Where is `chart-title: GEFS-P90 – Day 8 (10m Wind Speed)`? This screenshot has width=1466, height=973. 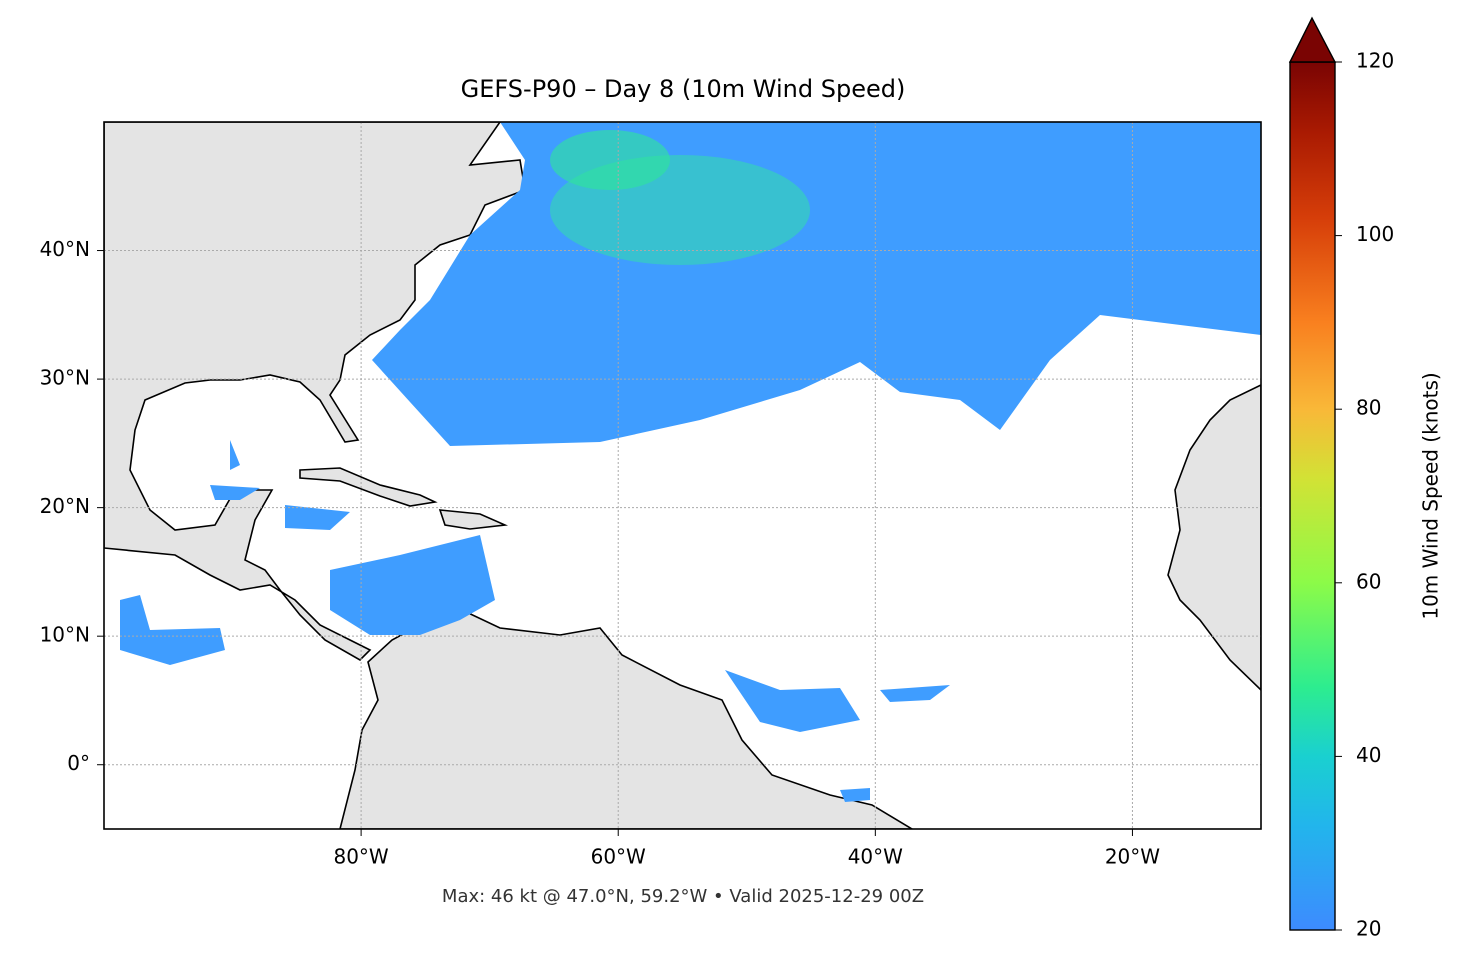 chart-title: GEFS-P90 – Day 8 (10m Wind Speed) is located at coordinates (683, 89).